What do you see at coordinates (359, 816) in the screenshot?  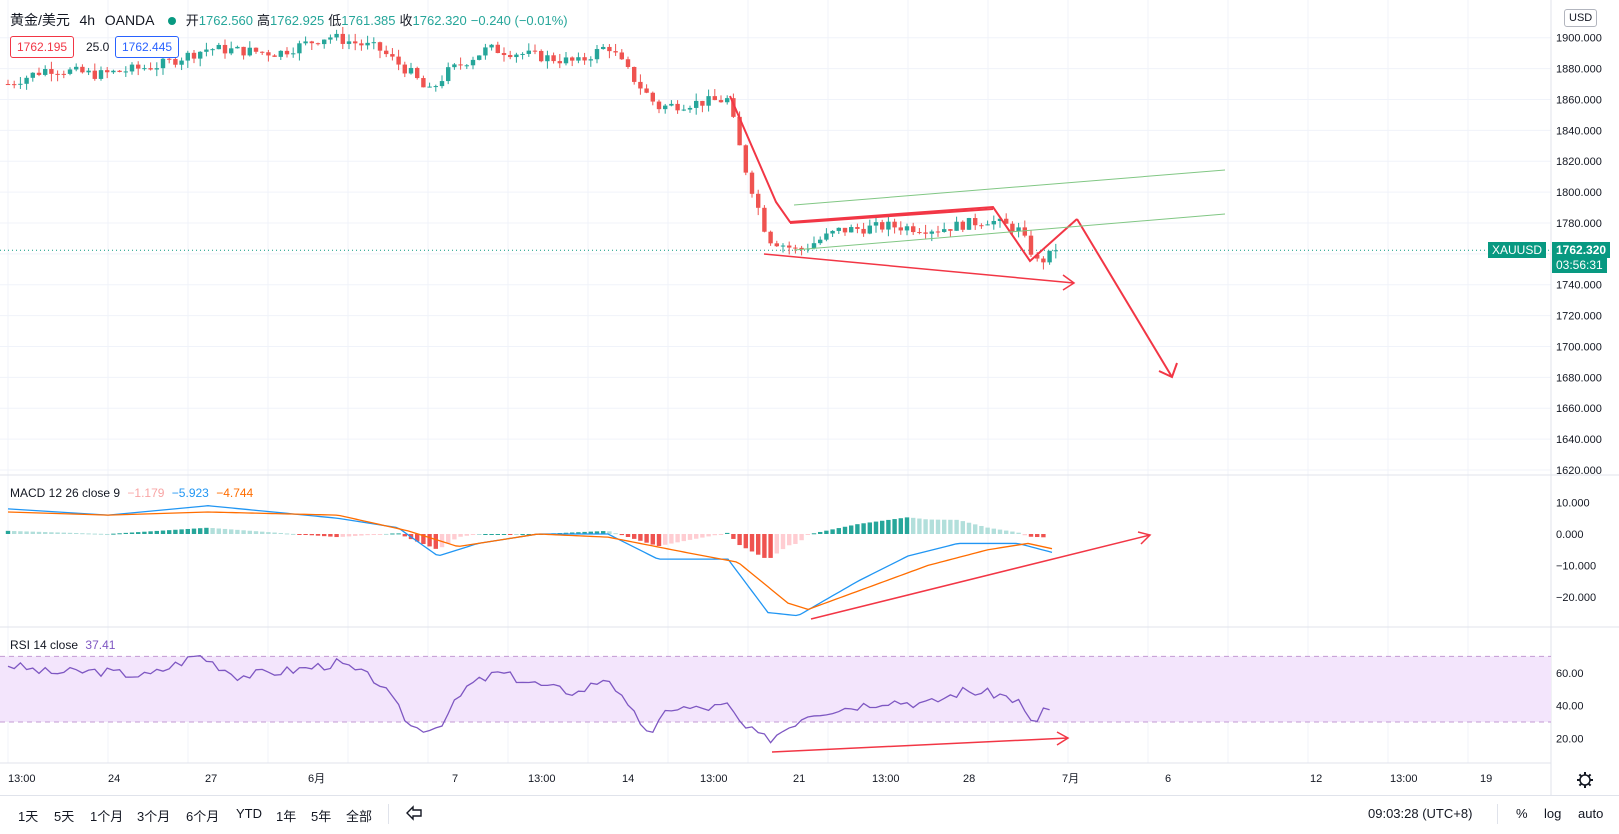 I see `range-all-button: 全部` at bounding box center [359, 816].